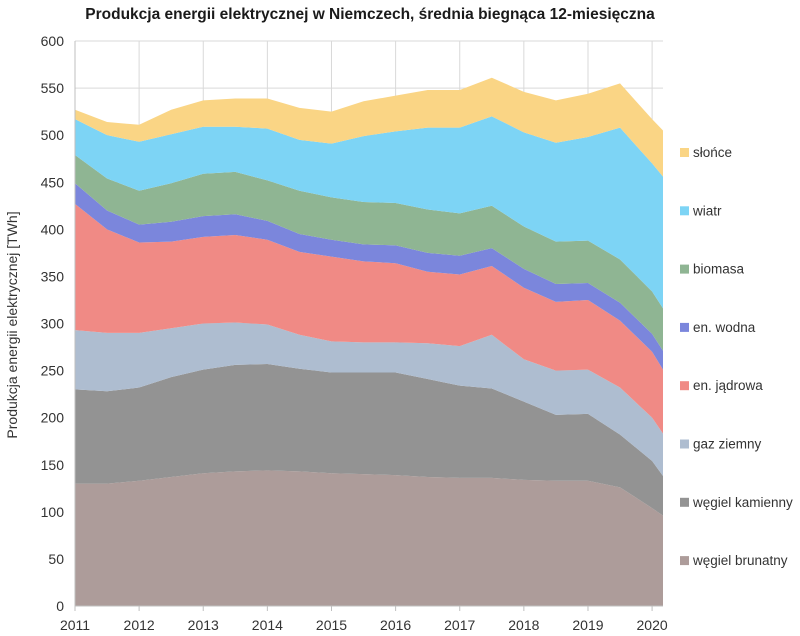  I want to click on y-tick-label: 100, so click(53, 512).